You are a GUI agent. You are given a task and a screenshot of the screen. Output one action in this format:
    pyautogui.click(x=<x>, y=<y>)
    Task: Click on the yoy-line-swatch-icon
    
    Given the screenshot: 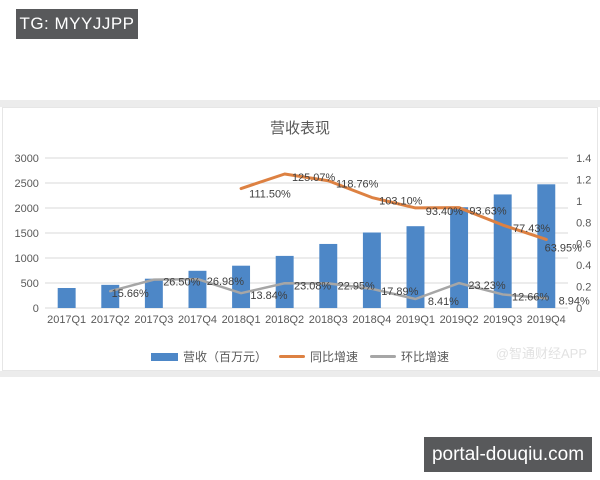 What is the action you would take?
    pyautogui.click(x=291, y=356)
    